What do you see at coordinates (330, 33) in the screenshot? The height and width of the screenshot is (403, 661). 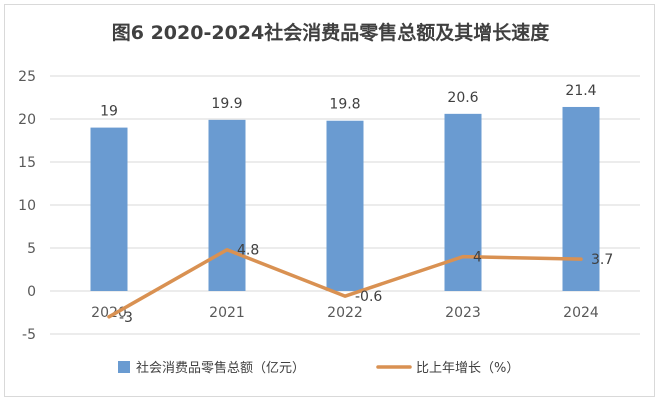 I see `chart-title: 图6 2020-2024社会消费品零售总额及其增长速度` at bounding box center [330, 33].